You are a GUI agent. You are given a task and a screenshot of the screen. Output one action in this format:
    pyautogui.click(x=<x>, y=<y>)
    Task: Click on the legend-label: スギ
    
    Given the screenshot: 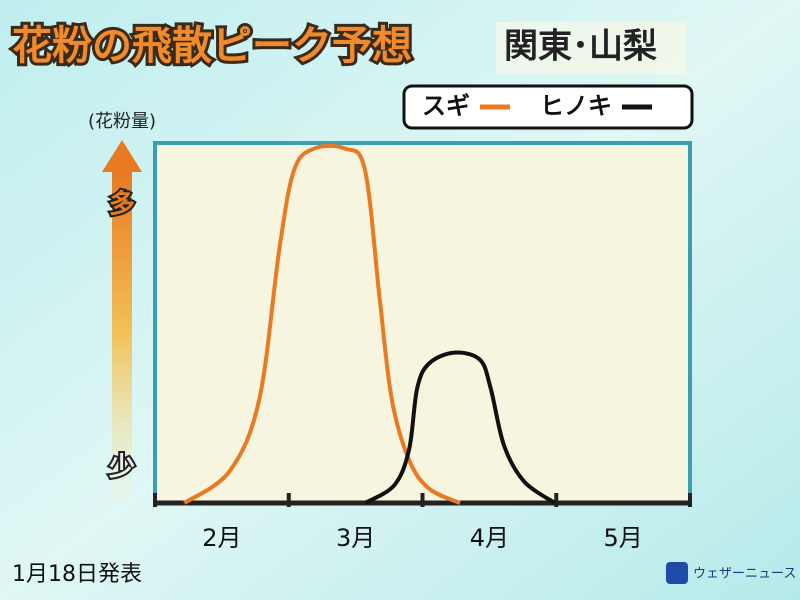 What is the action you would take?
    pyautogui.click(x=446, y=106)
    